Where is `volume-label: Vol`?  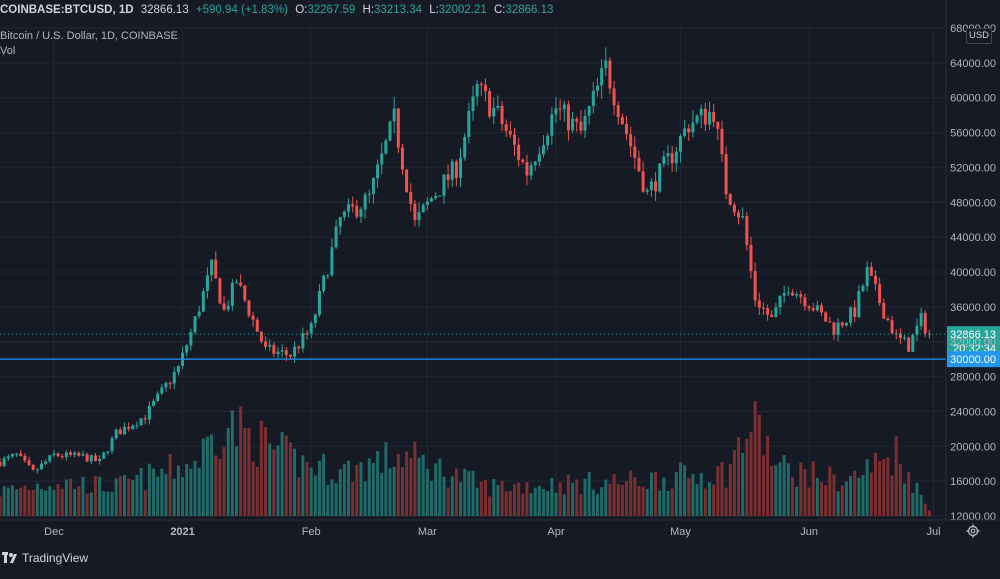 volume-label: Vol is located at coordinates (8, 51).